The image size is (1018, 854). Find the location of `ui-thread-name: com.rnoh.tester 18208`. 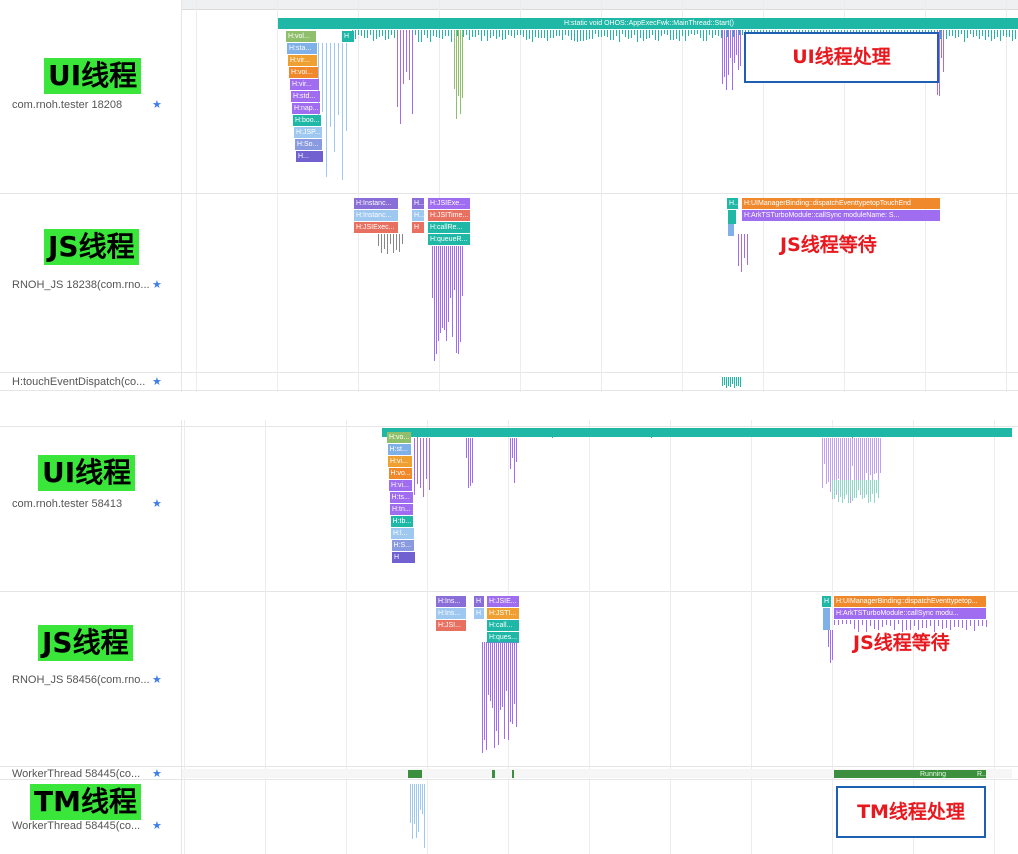

ui-thread-name: com.rnoh.tester 18208 is located at coordinates (67, 105).